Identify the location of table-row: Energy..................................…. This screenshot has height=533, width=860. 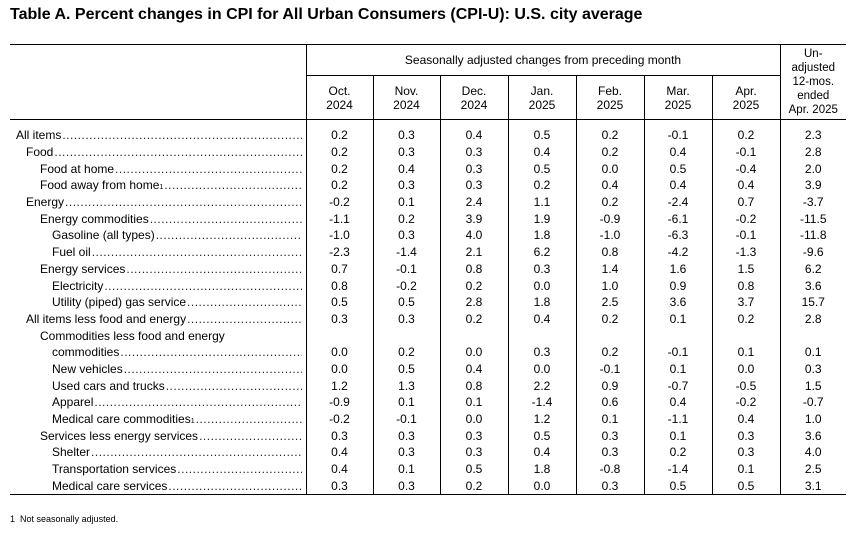
(428, 202).